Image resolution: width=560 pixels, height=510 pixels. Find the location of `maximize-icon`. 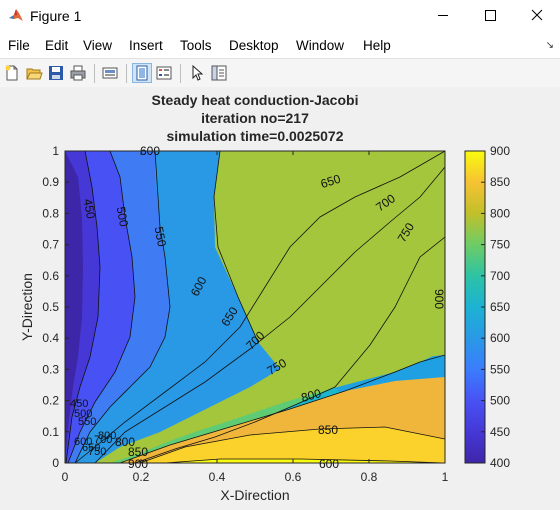

maximize-icon is located at coordinates (490, 15).